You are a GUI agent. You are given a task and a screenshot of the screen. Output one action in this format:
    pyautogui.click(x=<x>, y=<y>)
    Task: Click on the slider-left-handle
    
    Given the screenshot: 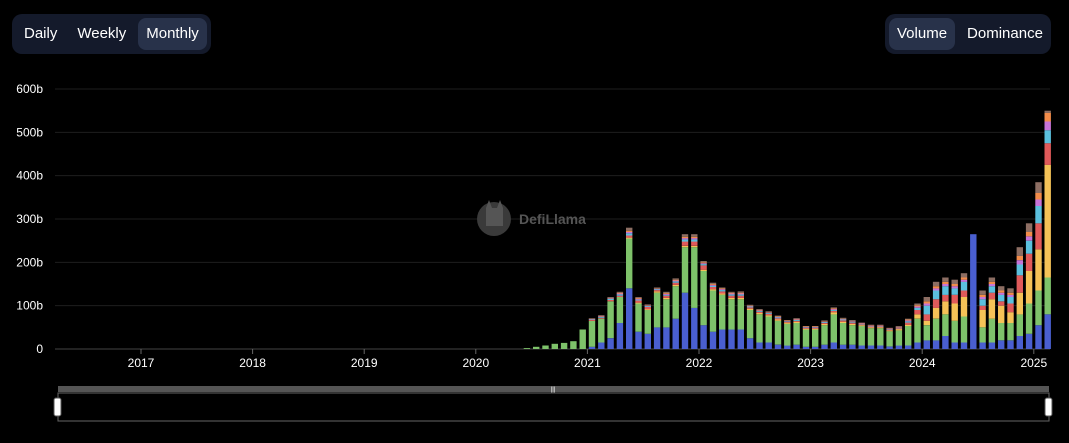 What is the action you would take?
    pyautogui.click(x=57, y=407)
    